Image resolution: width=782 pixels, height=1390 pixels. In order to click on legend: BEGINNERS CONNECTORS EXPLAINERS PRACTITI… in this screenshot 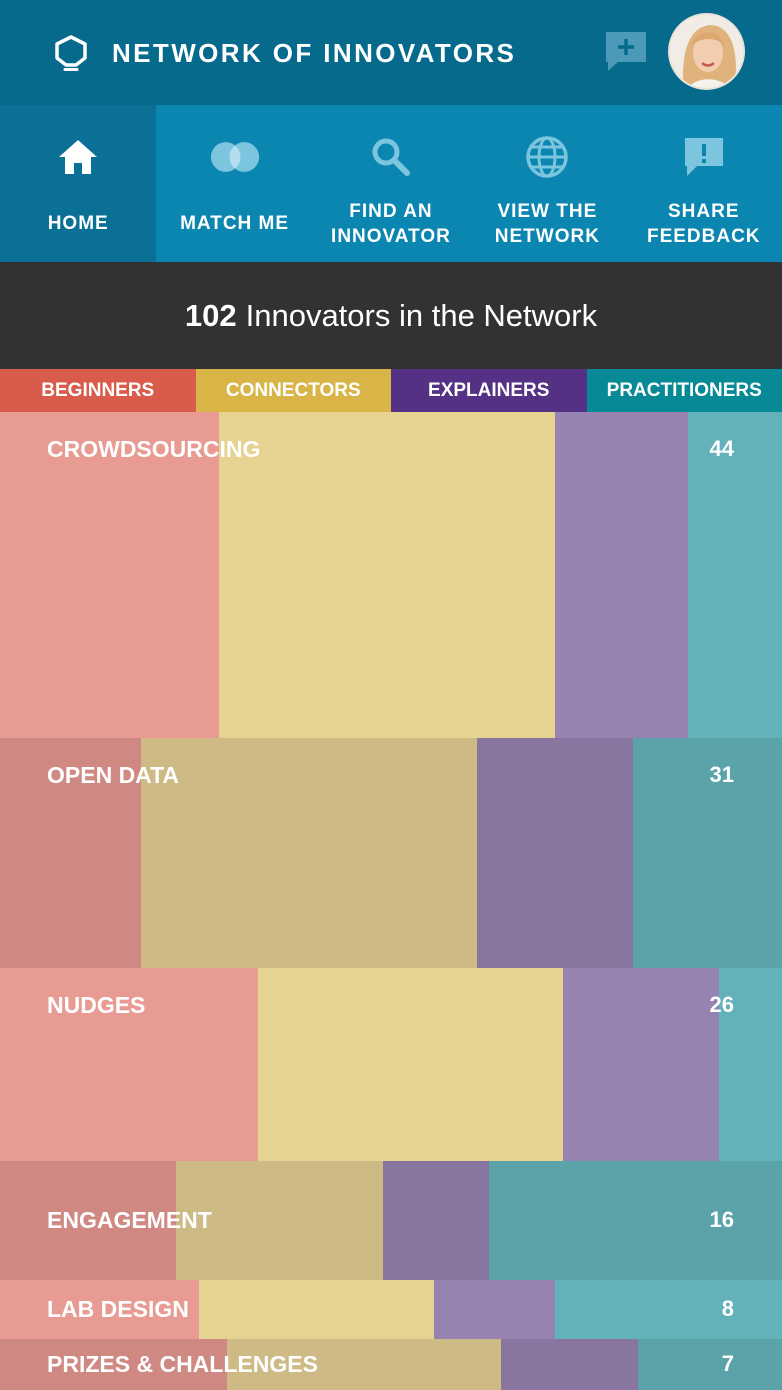, I will do `click(391, 390)`.